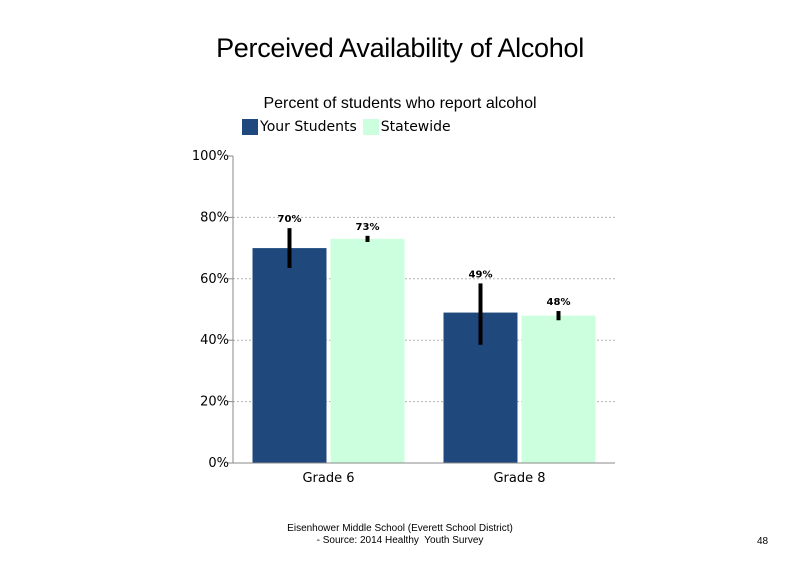 Image resolution: width=800 pixels, height=568 pixels. I want to click on footer-source: - Source: 2014 Healthy Youth Survey, so click(400, 540).